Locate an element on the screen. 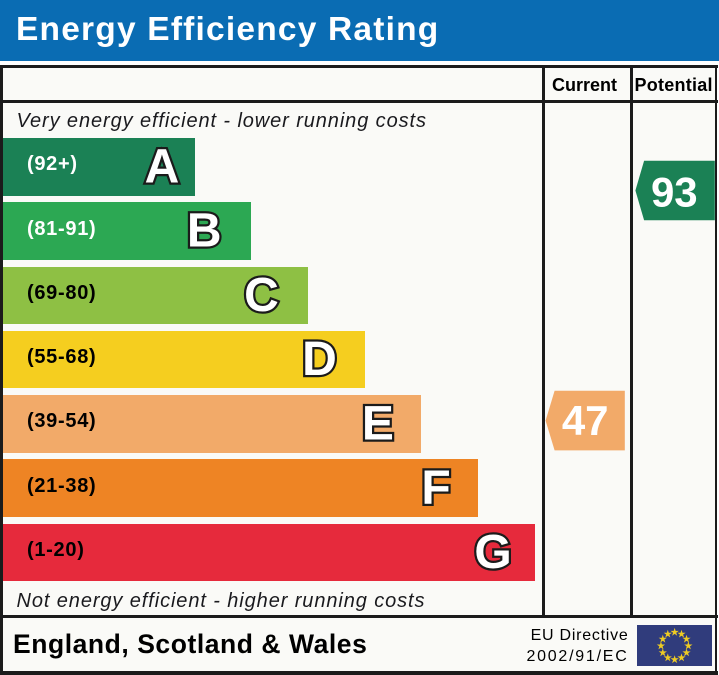 This screenshot has width=719, height=675. svg-text: D is located at coordinates (319, 359).